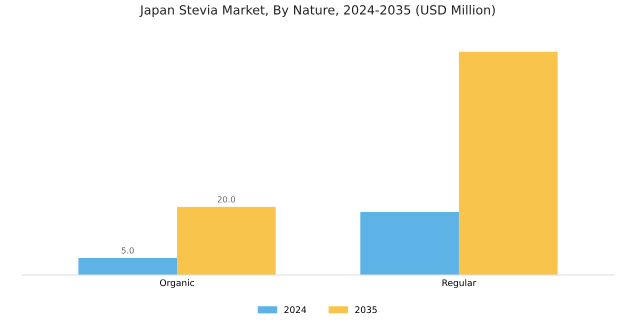 The height and width of the screenshot is (324, 637). Describe the element at coordinates (128, 250) in the screenshot. I see `data-label: 5.0` at that location.